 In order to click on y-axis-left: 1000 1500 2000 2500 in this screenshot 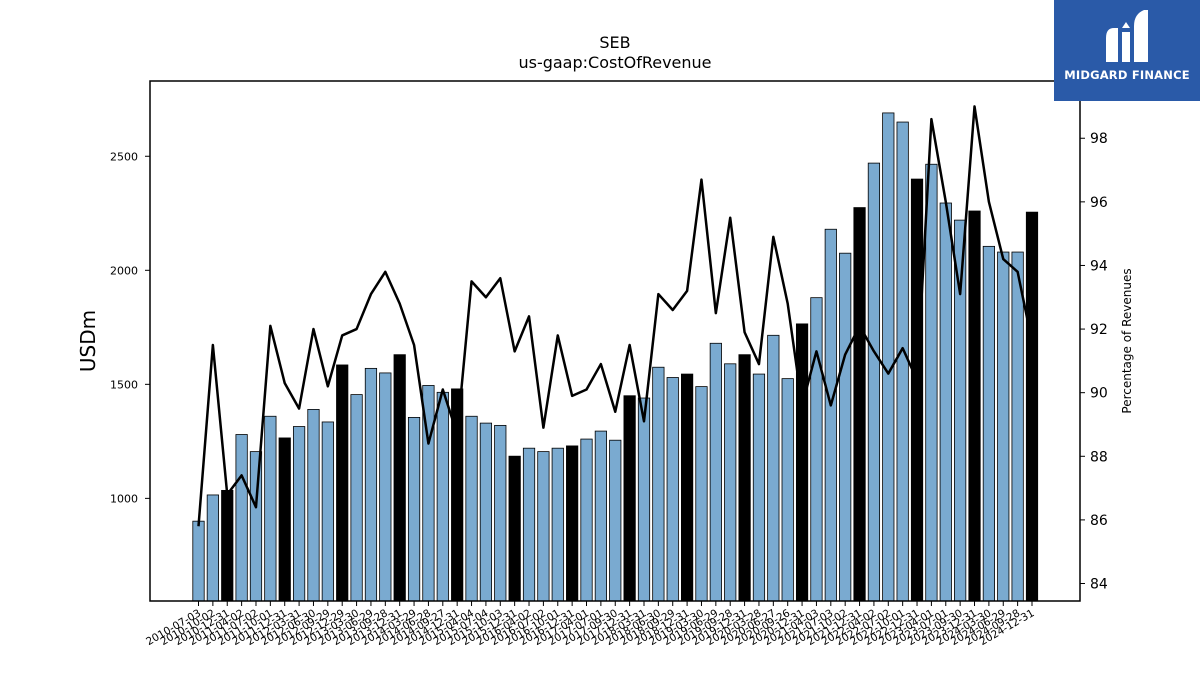, I will do `click(130, 327)`.